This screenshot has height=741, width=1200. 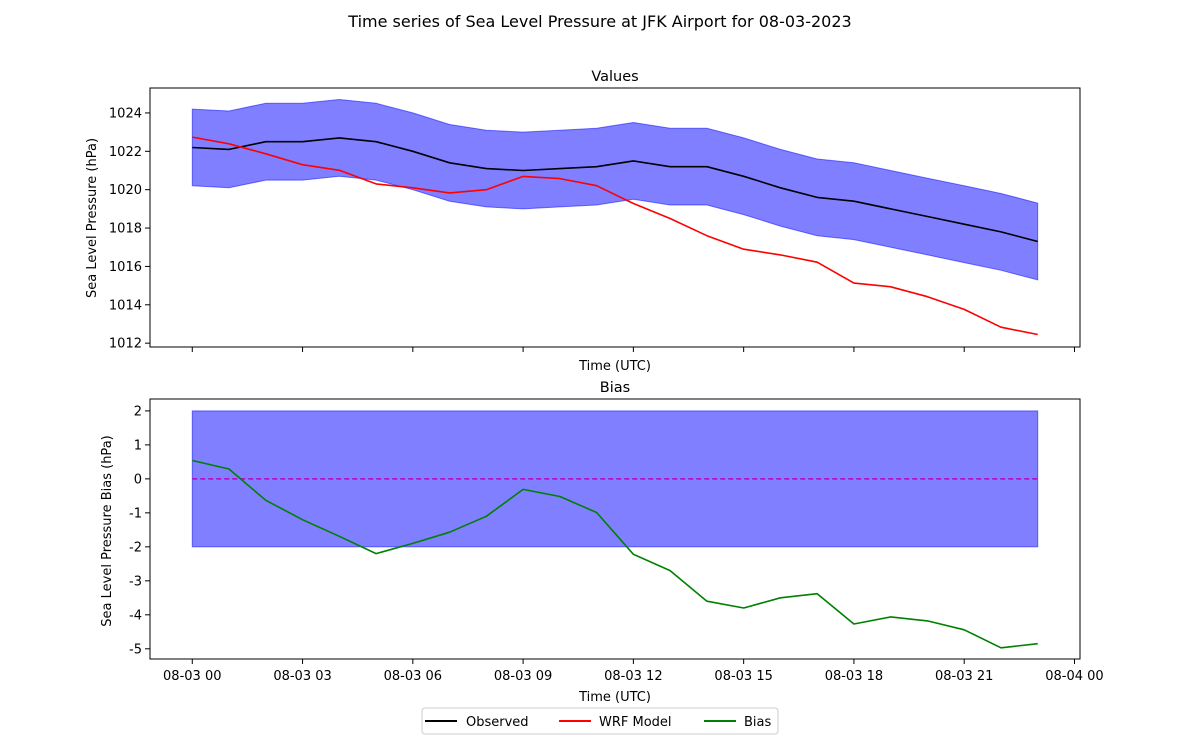 I want to click on y-tick-label: 1014, so click(x=125, y=305).